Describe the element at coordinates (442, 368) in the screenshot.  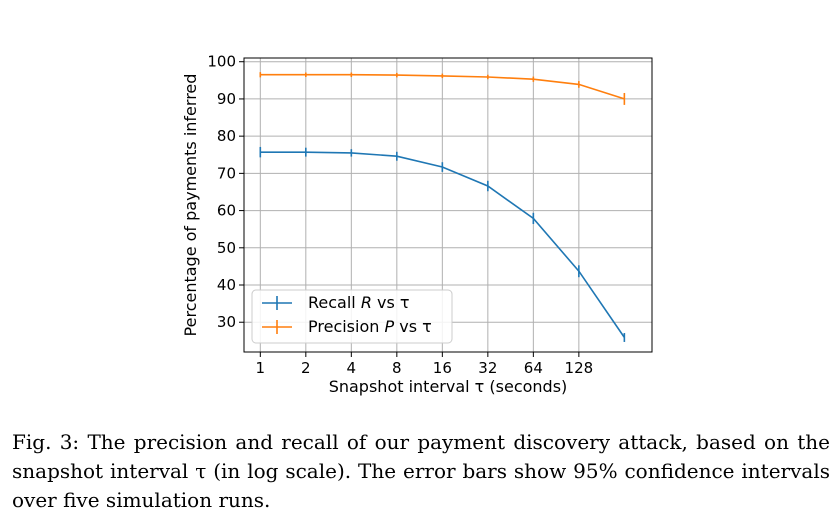
I see `x-tick-label: 16` at that location.